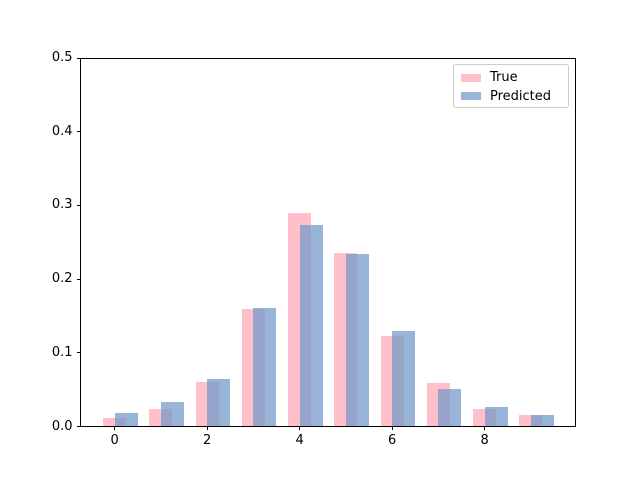  I want to click on y-tick-mark-0.2, so click(78, 279).